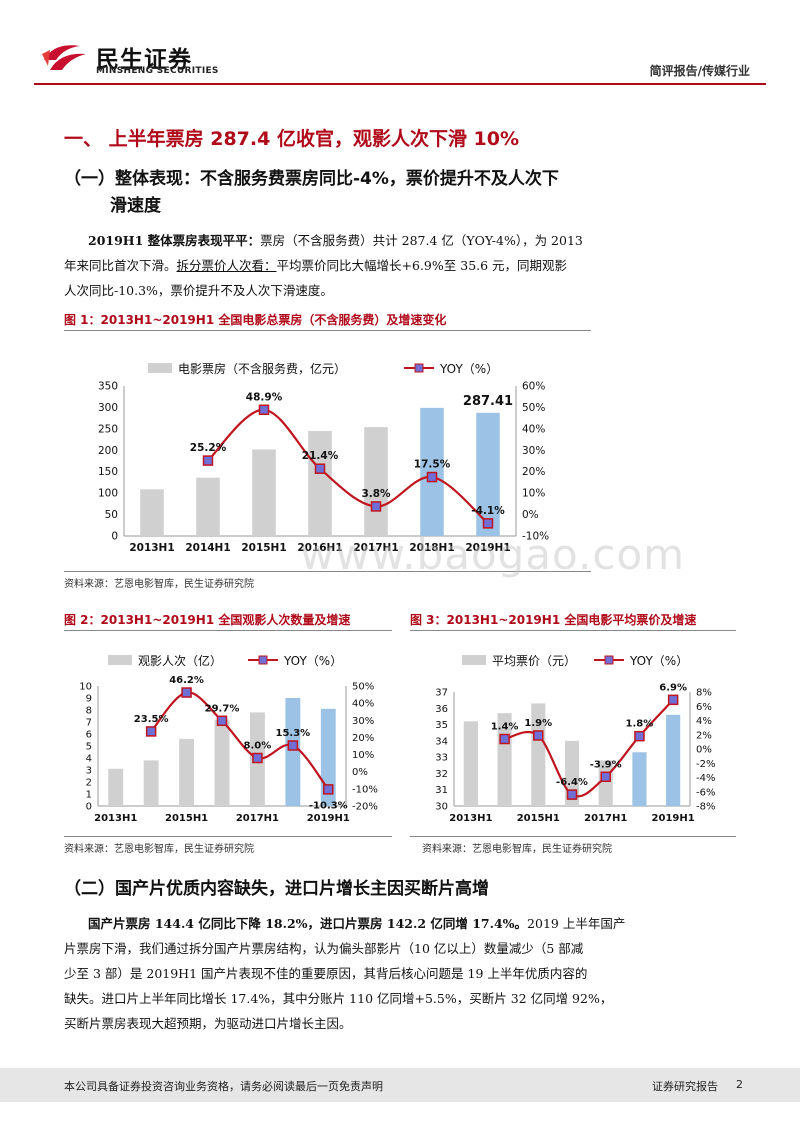  What do you see at coordinates (111, 515) in the screenshot?
I see `y-axis-tick-label: 50` at bounding box center [111, 515].